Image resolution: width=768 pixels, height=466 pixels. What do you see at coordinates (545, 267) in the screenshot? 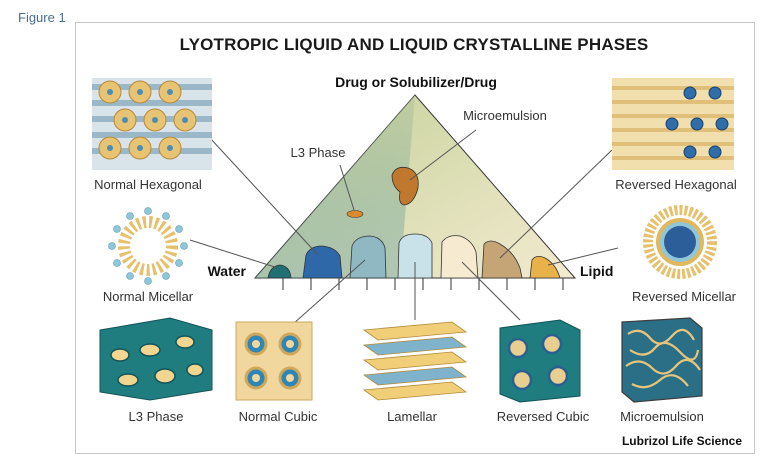
I see `region-reversed-micellar` at bounding box center [545, 267].